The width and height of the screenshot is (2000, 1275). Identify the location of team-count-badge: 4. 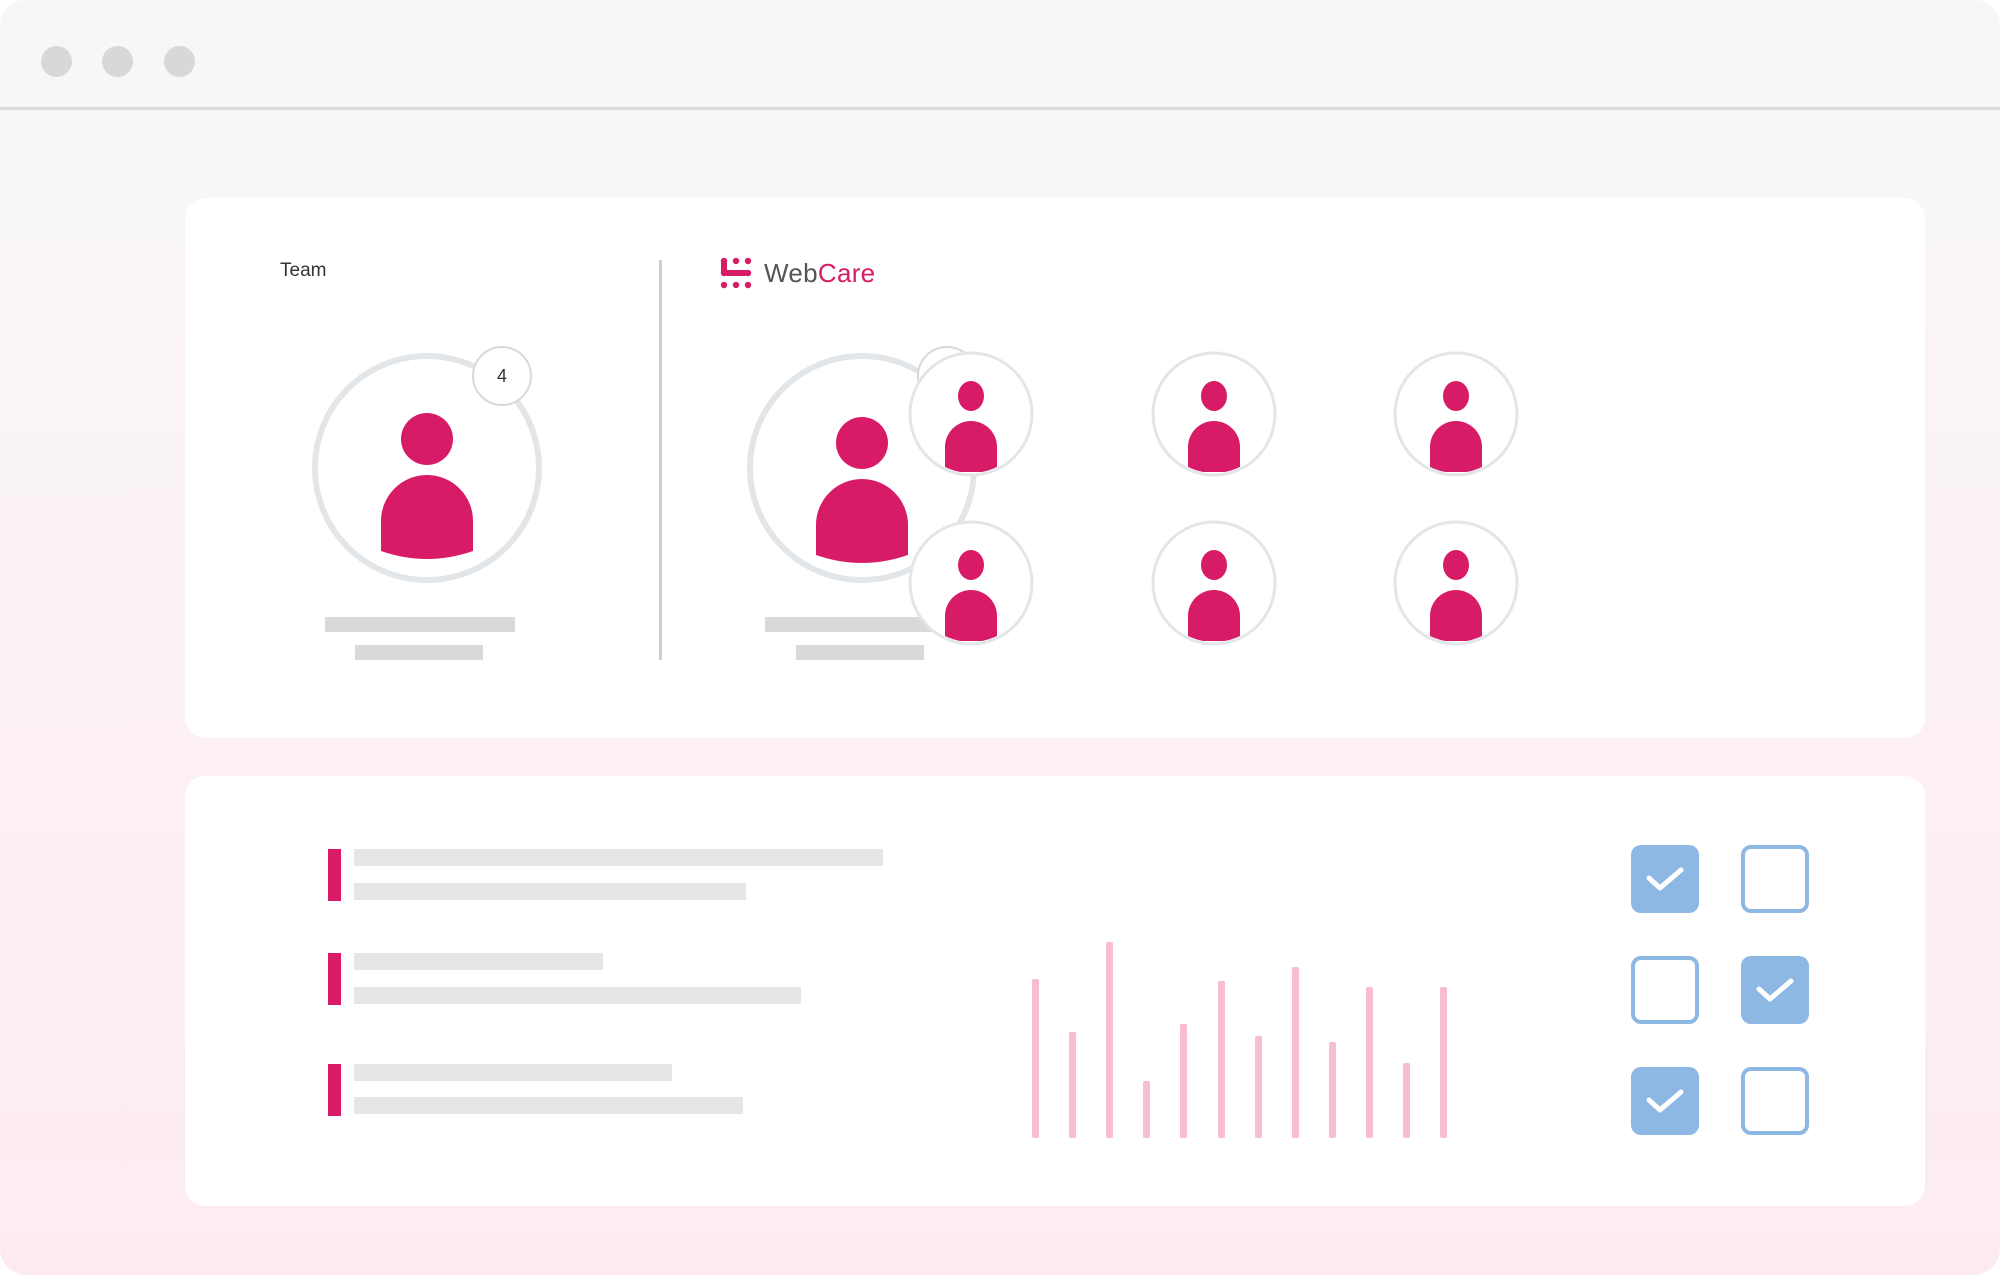
(502, 376).